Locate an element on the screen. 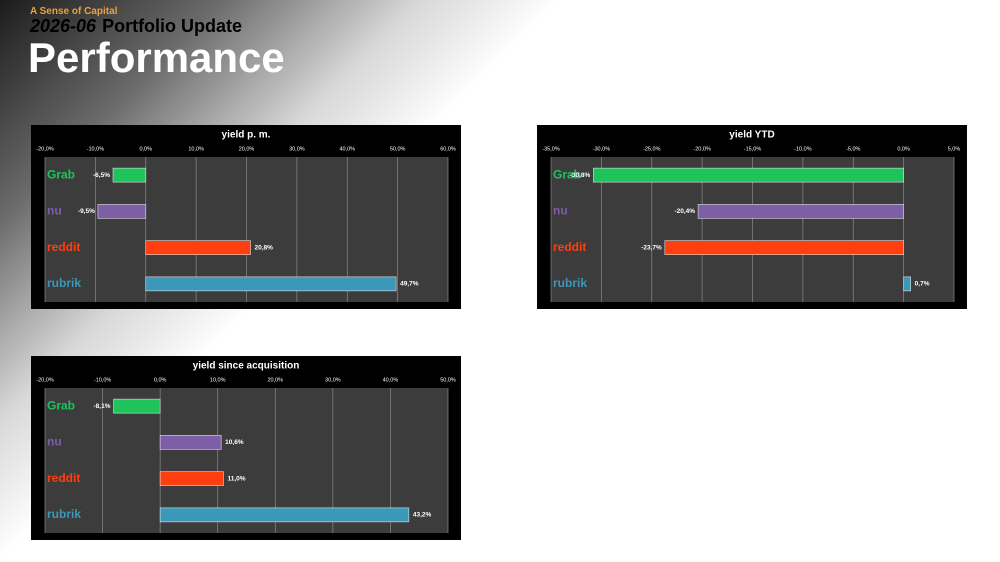 The image size is (1000, 562). subtitle: 2026-06 Portfolio Update is located at coordinates (136, 26).